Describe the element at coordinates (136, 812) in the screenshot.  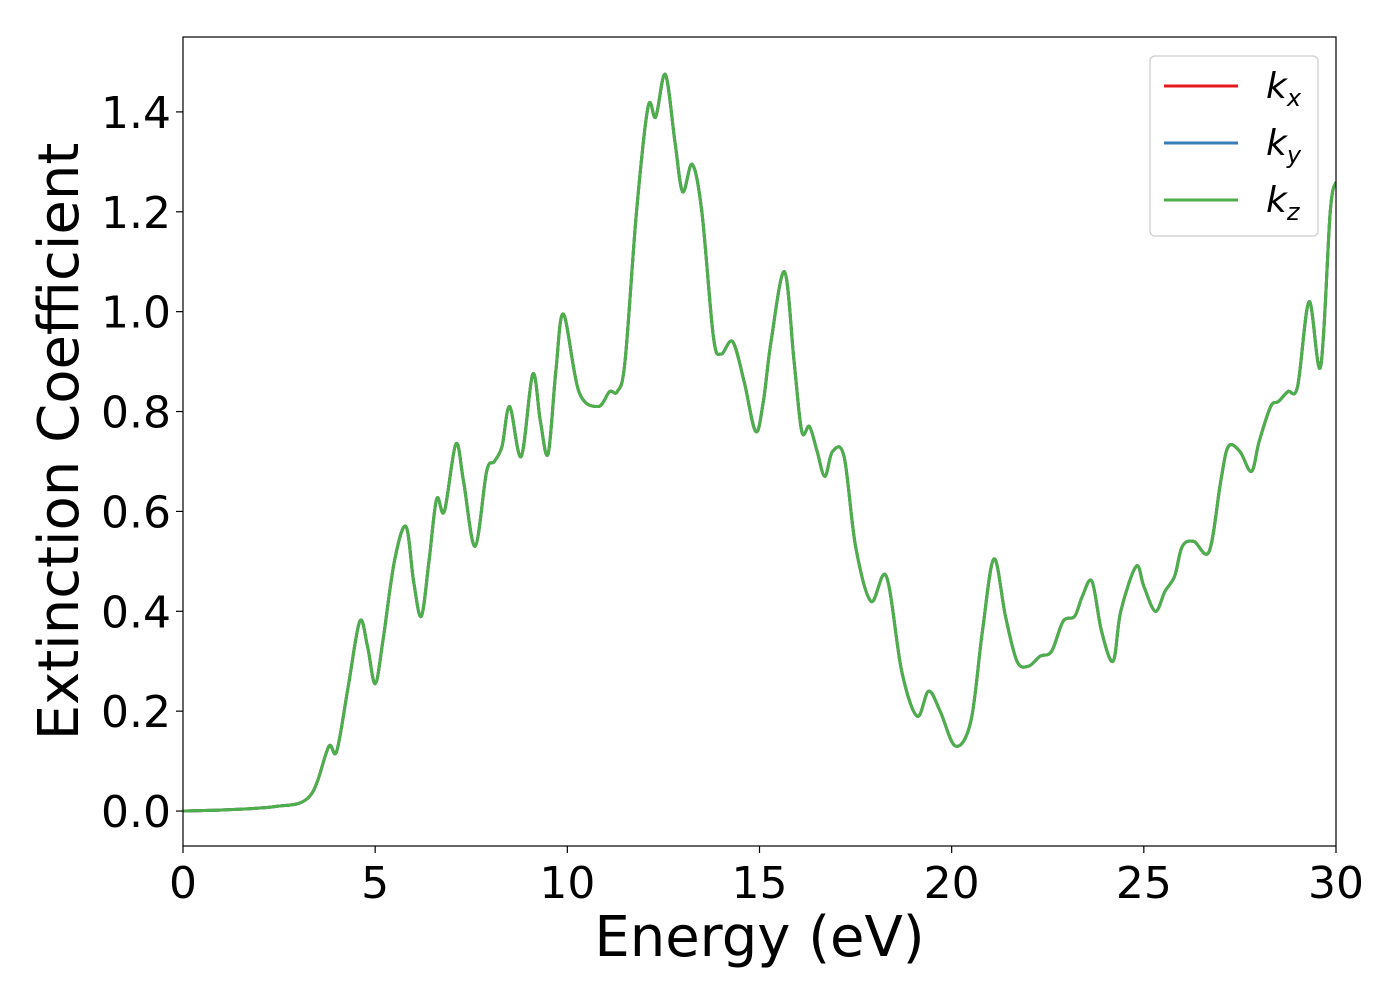
I see `y-tick-label: 0.0` at that location.